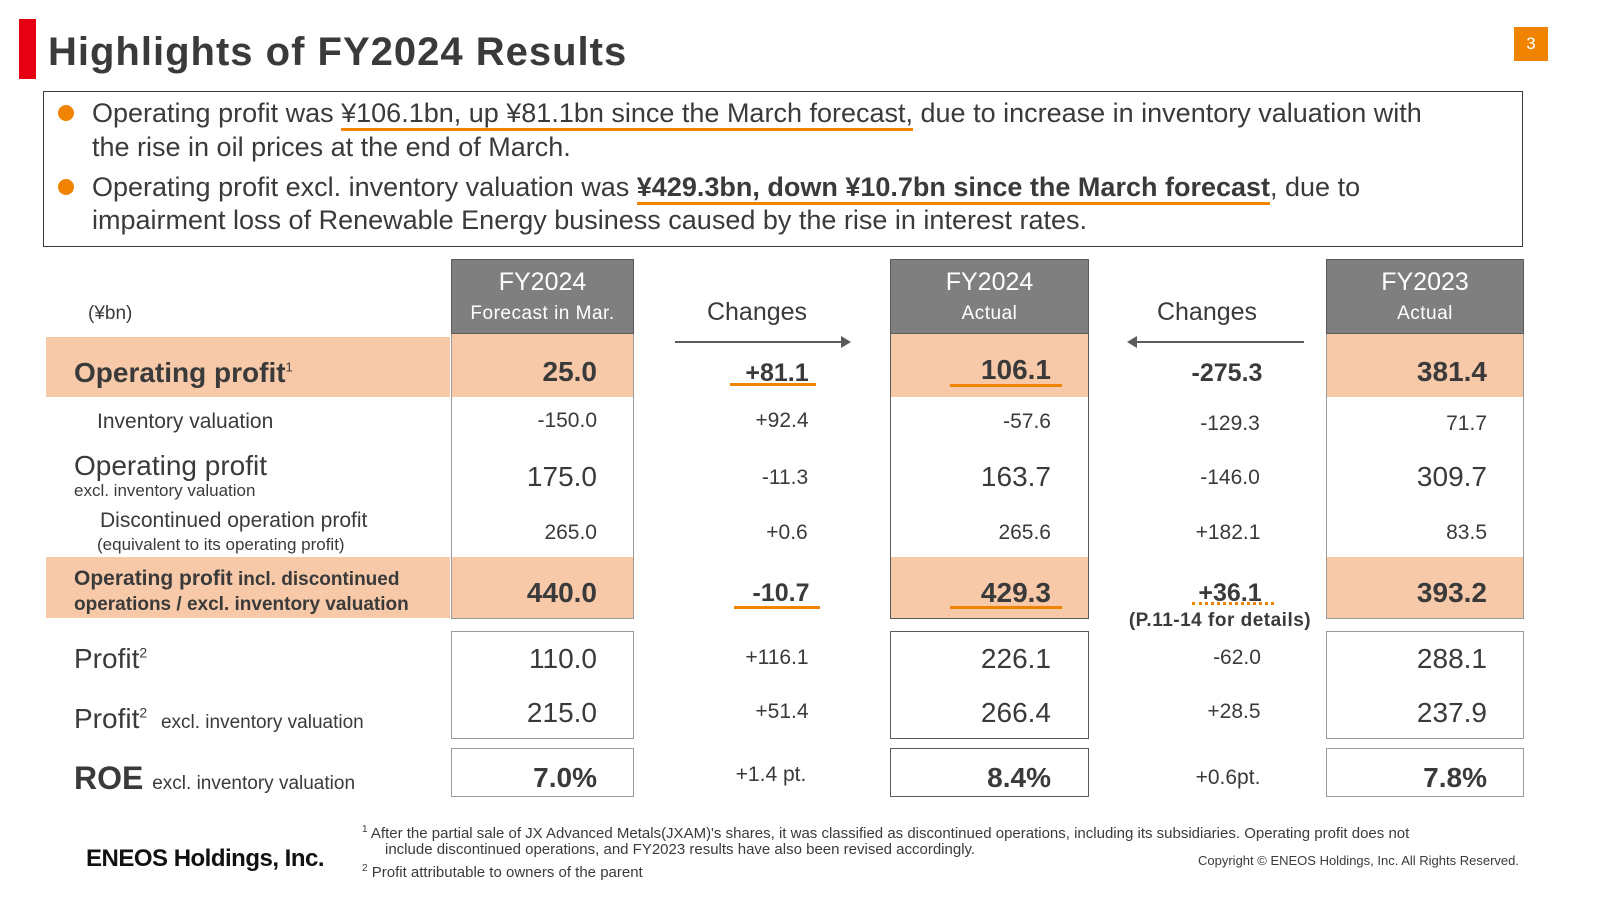 Image resolution: width=1600 pixels, height=900 pixels. Describe the element at coordinates (165, 490) in the screenshot. I see `label-op-excl-sub: excl. inventory valuation` at that location.